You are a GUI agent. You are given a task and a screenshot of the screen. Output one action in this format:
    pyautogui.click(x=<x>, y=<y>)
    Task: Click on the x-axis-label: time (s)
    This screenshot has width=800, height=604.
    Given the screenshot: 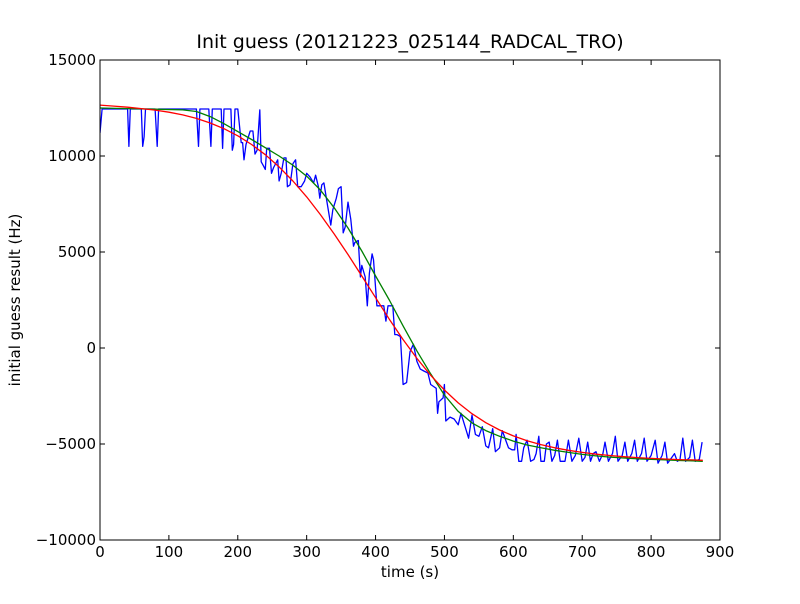 What is the action you would take?
    pyautogui.click(x=410, y=572)
    